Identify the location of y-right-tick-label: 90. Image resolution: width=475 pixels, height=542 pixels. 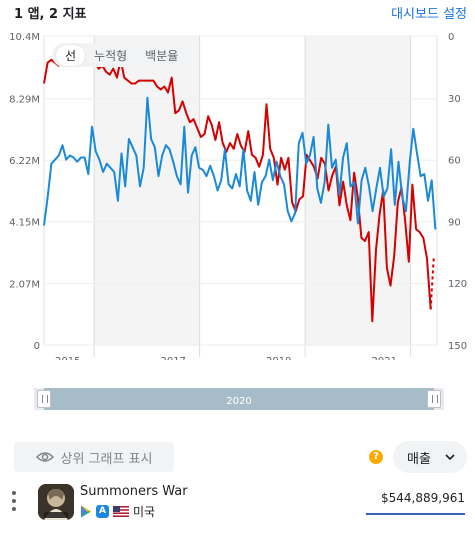
(454, 222).